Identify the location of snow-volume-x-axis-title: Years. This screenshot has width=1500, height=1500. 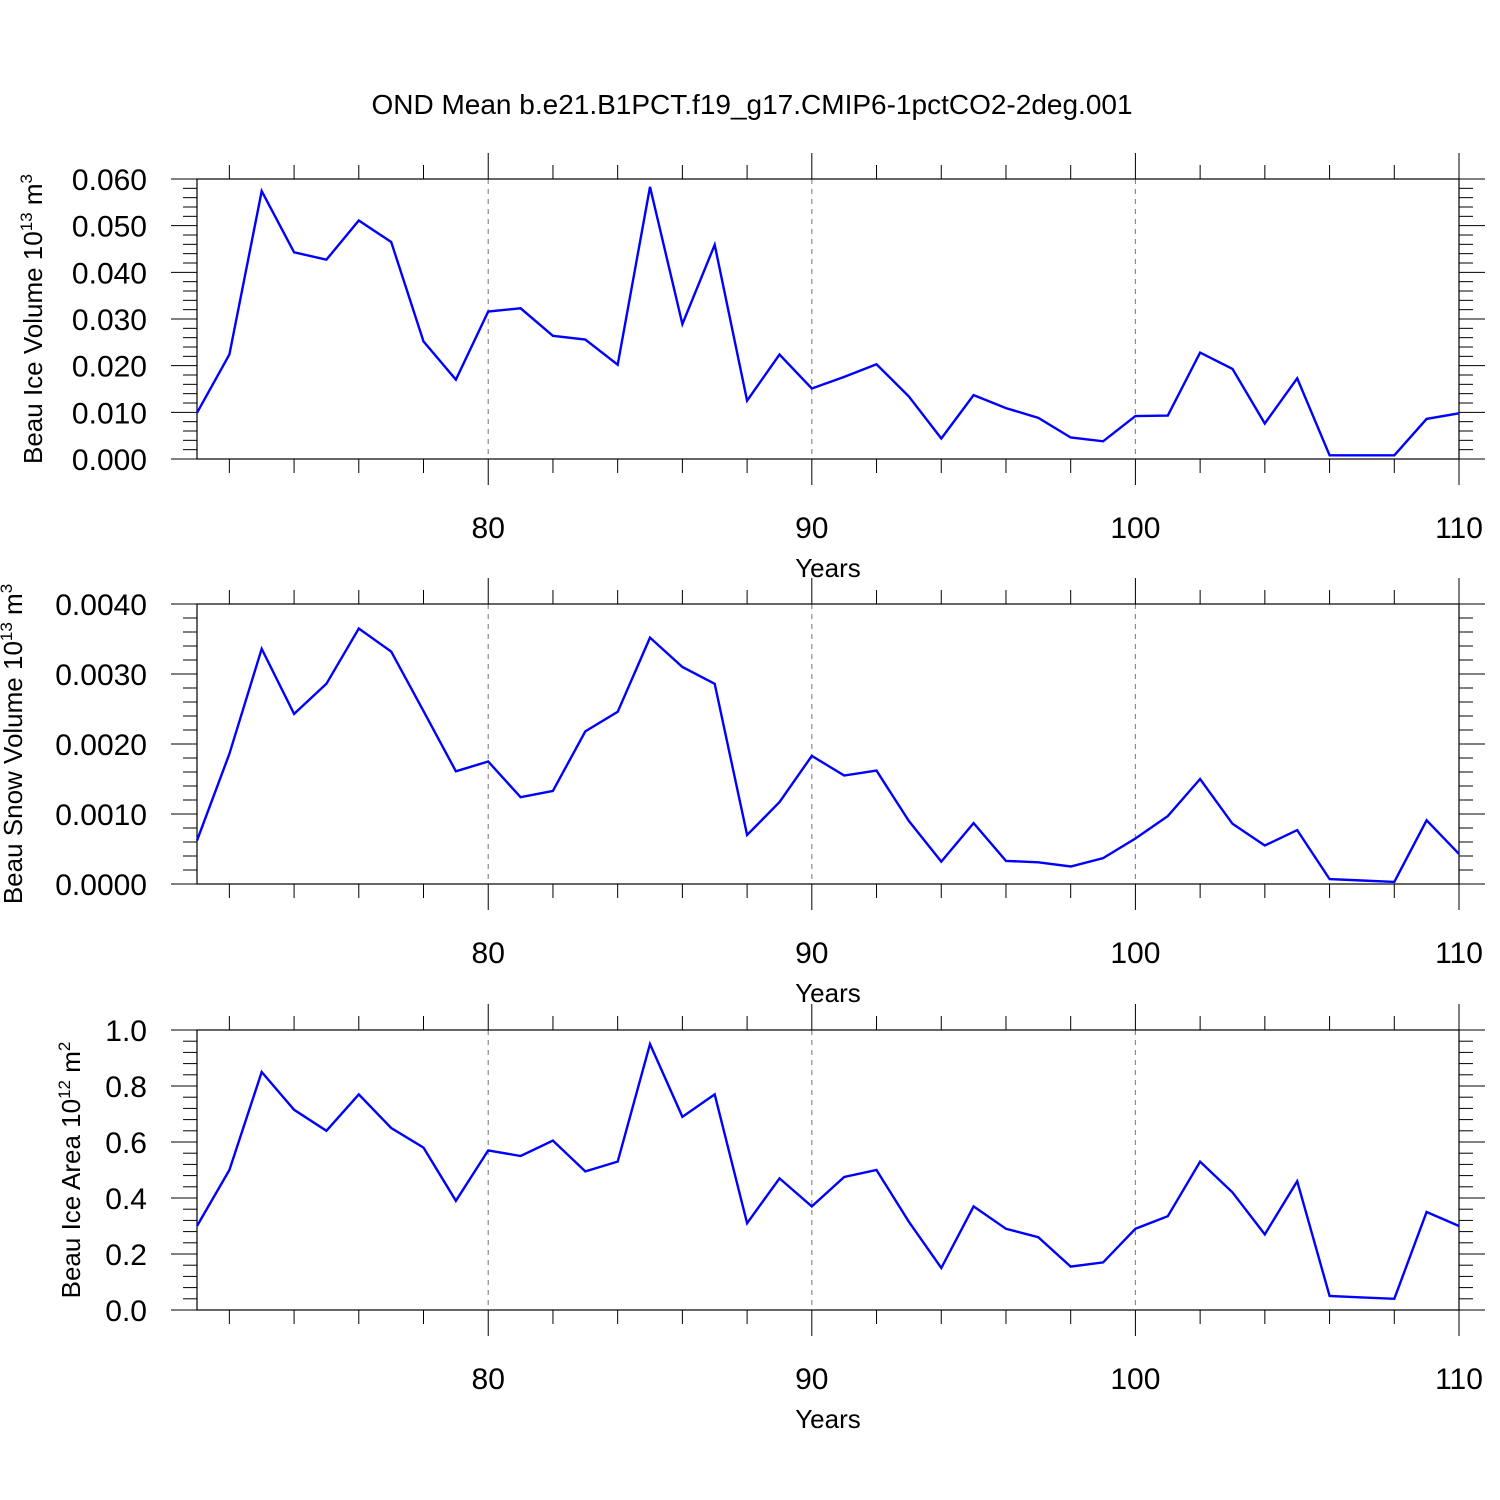
(828, 993).